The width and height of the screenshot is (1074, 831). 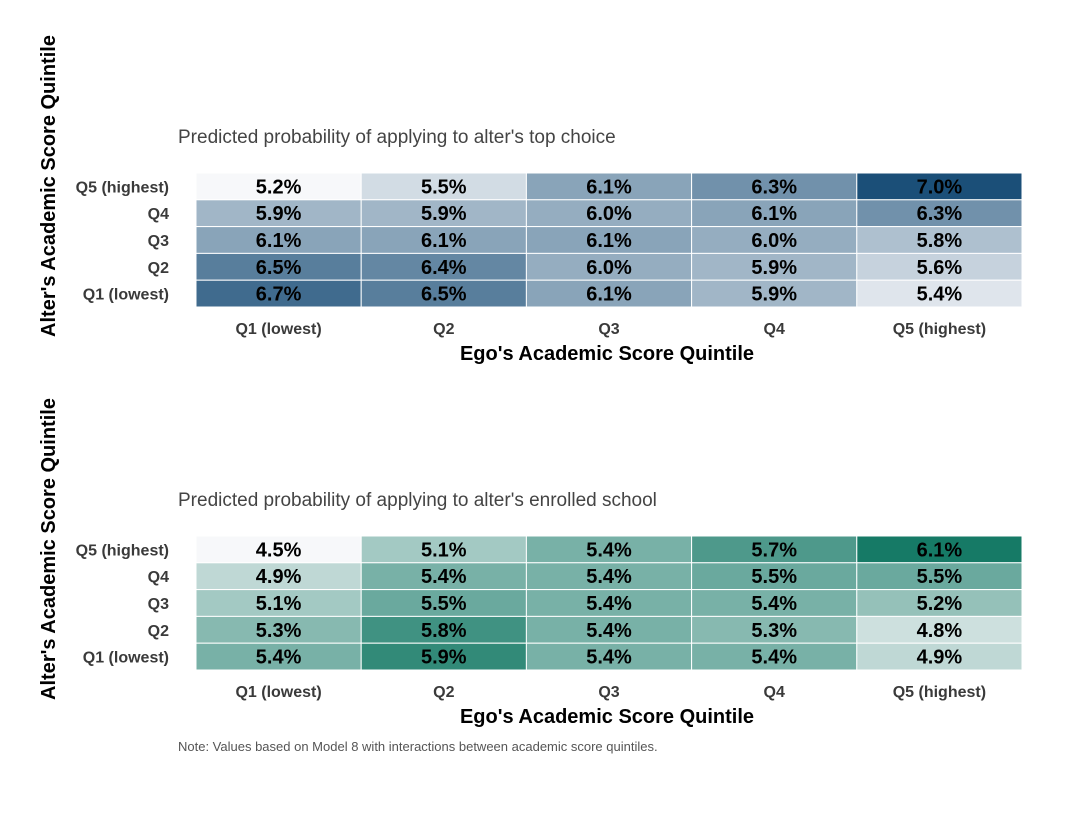 What do you see at coordinates (940, 577) in the screenshot?
I see `cell-value-label: 5.5%` at bounding box center [940, 577].